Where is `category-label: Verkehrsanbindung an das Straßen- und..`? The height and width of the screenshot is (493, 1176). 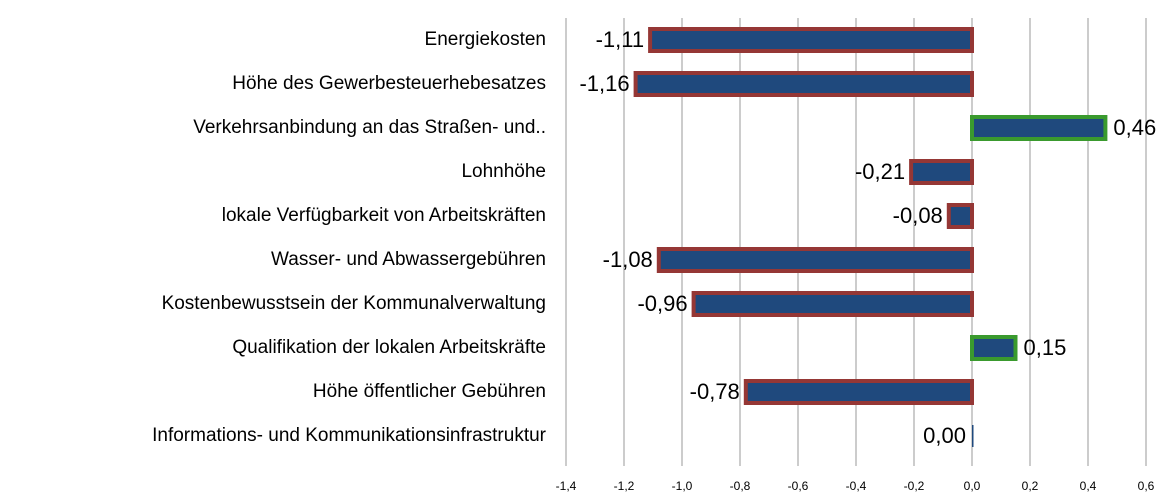 category-label: Verkehrsanbindung an das Straßen- und.. is located at coordinates (369, 127).